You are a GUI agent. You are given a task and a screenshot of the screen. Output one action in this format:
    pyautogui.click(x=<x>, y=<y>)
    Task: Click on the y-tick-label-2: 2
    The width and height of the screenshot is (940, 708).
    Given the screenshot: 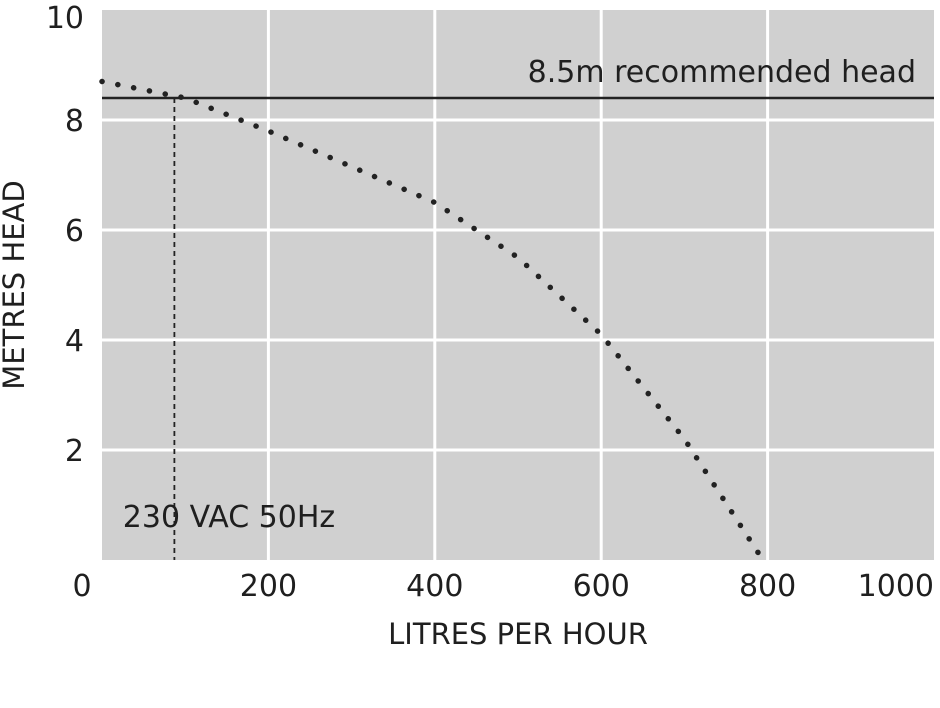 What is the action you would take?
    pyautogui.click(x=74, y=451)
    